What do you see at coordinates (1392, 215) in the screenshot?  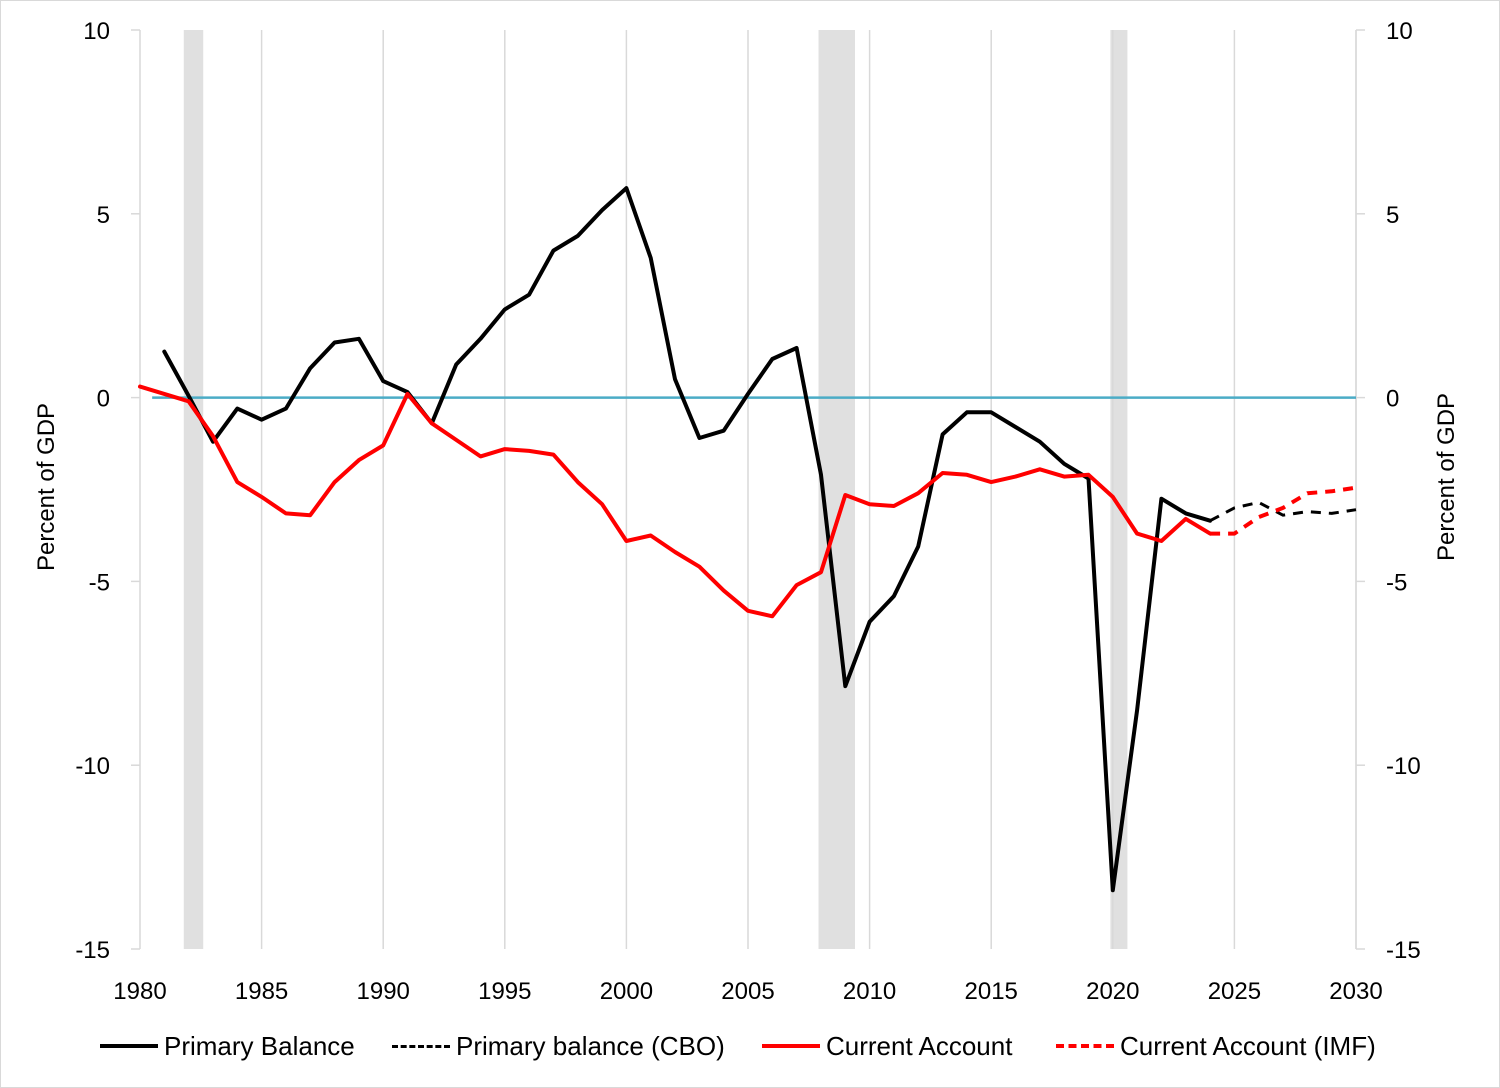 I see `y-tick-label-right: 5` at bounding box center [1392, 215].